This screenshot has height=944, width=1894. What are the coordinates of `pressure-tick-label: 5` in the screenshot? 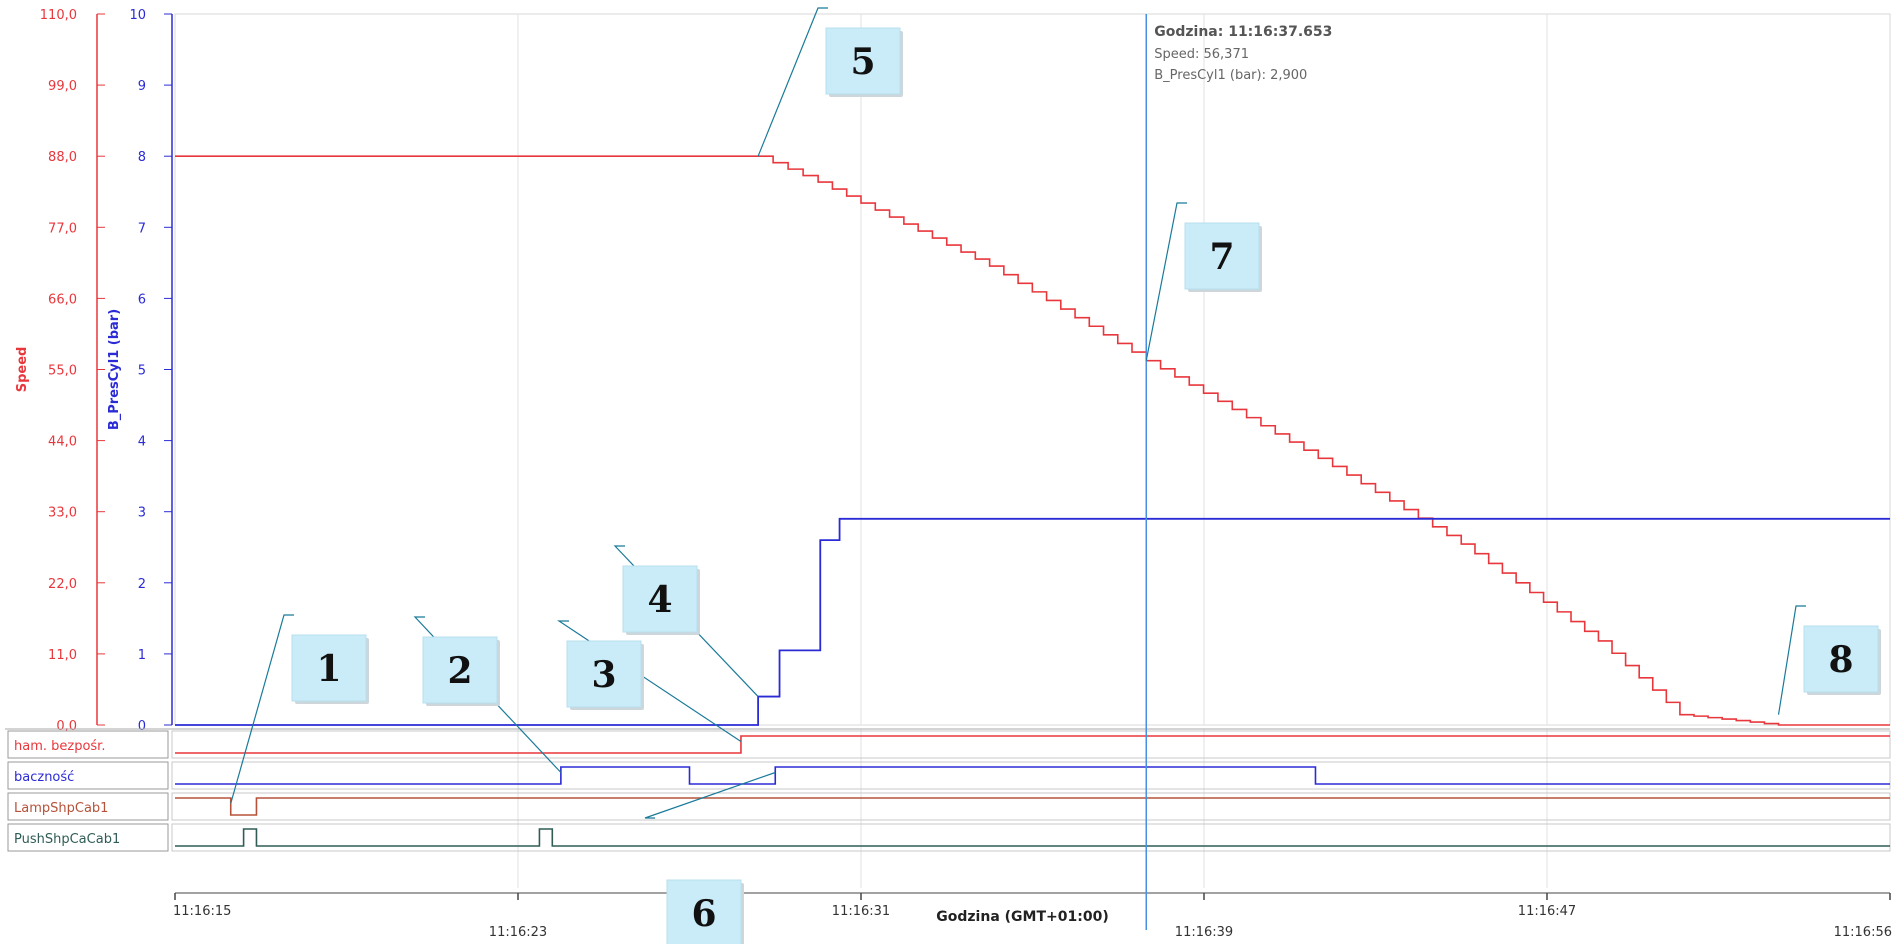 It's located at (142, 371).